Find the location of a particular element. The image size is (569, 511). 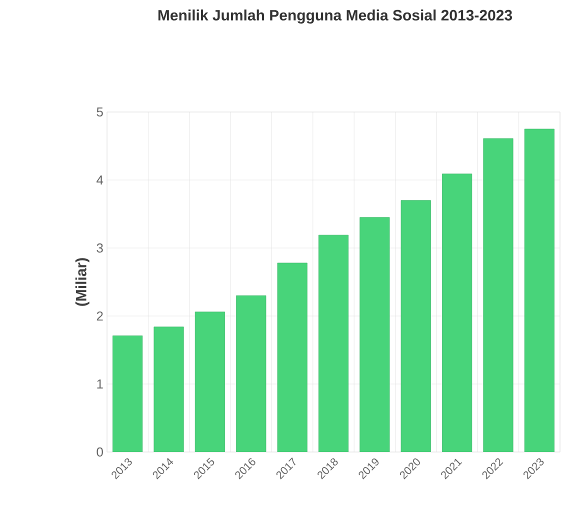

y-tick-label: 0 is located at coordinates (99, 452).